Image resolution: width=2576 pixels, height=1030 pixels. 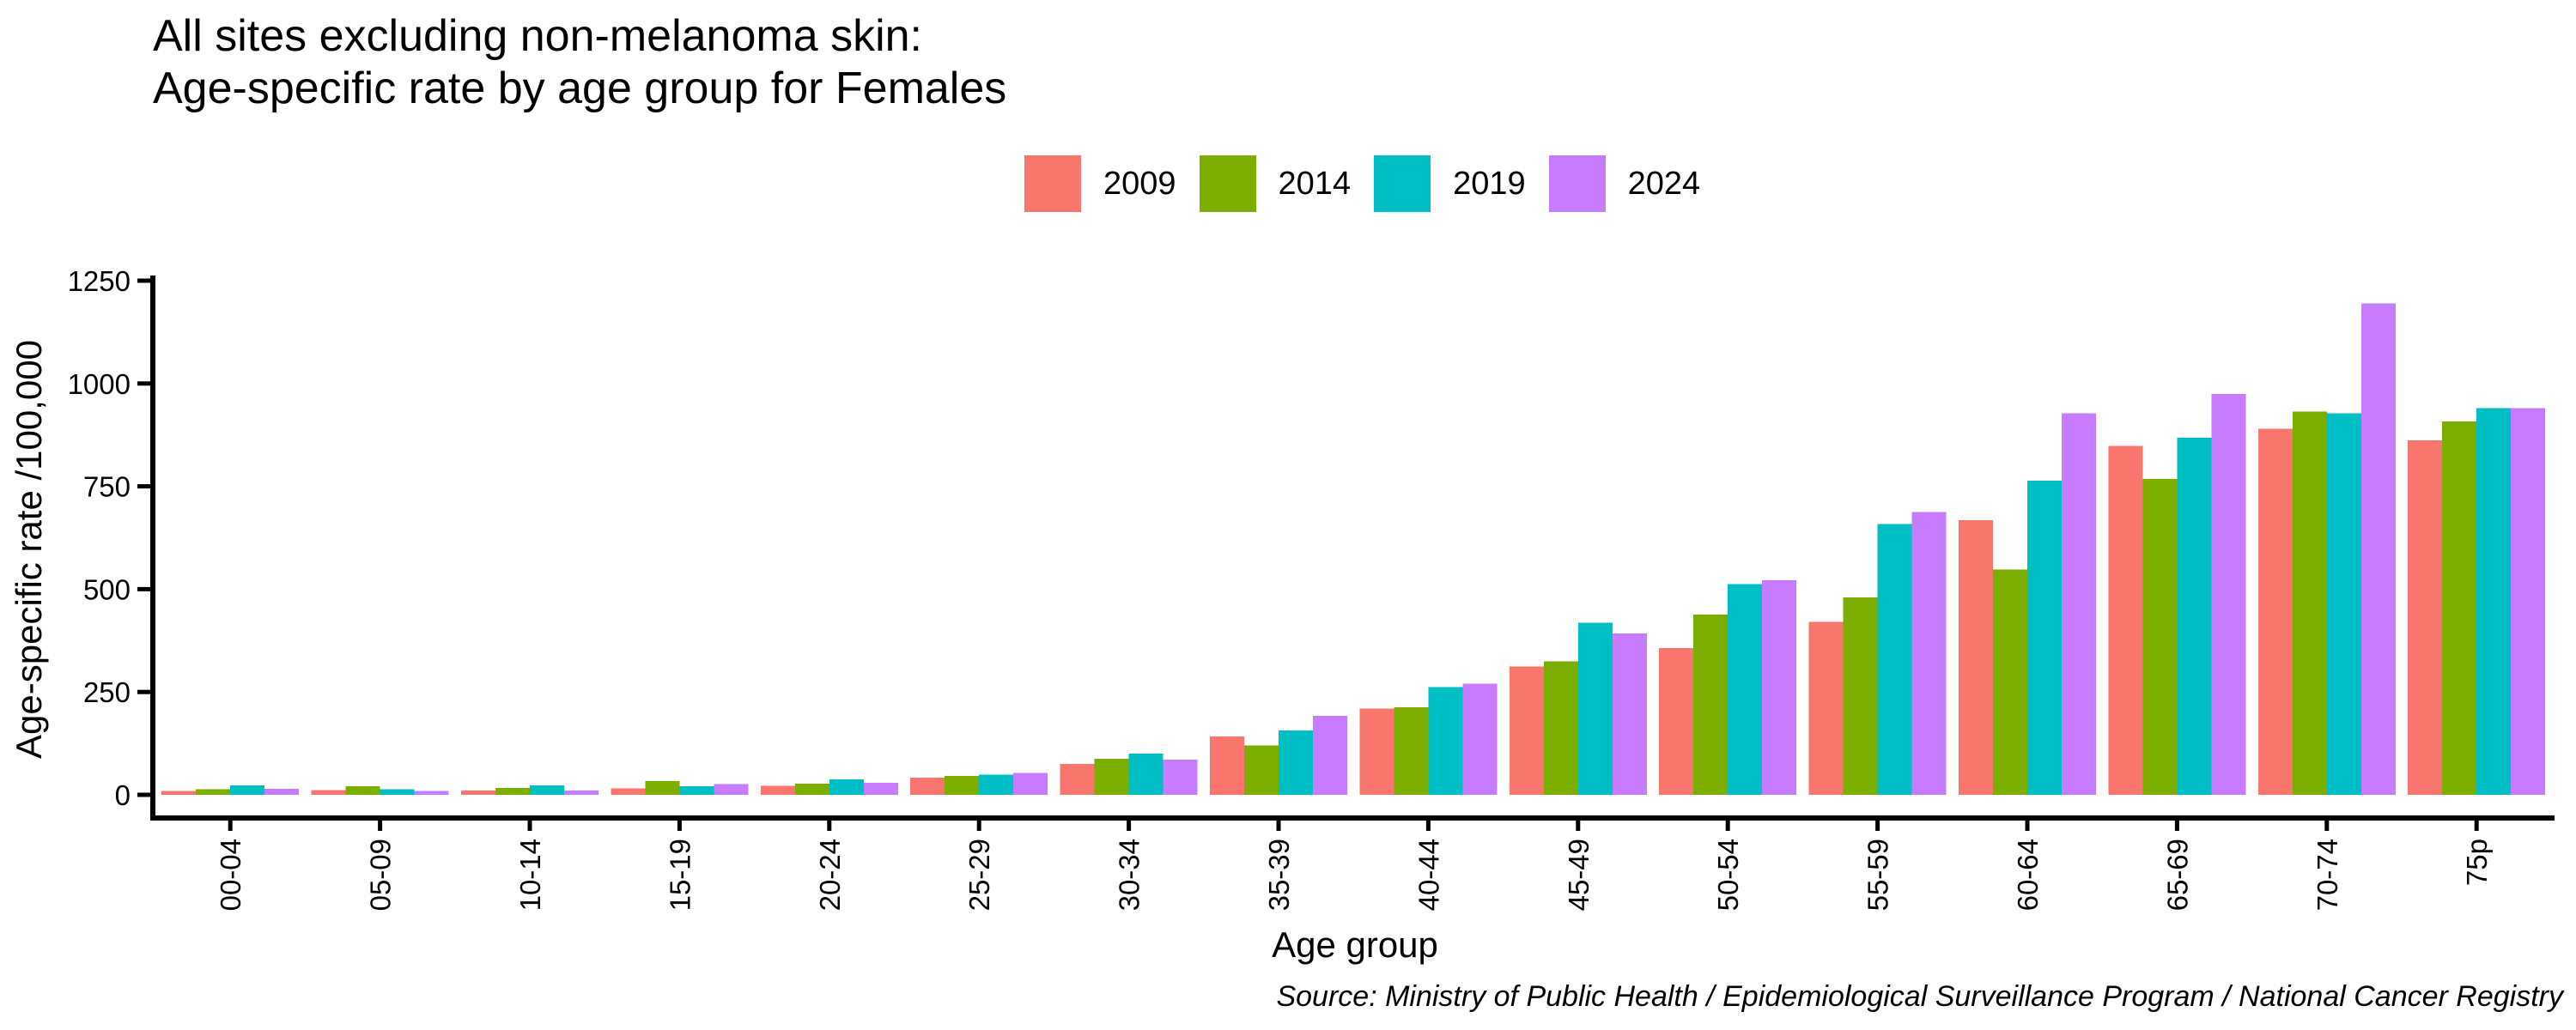 I want to click on x-tick-label: 15-19, so click(x=680, y=875).